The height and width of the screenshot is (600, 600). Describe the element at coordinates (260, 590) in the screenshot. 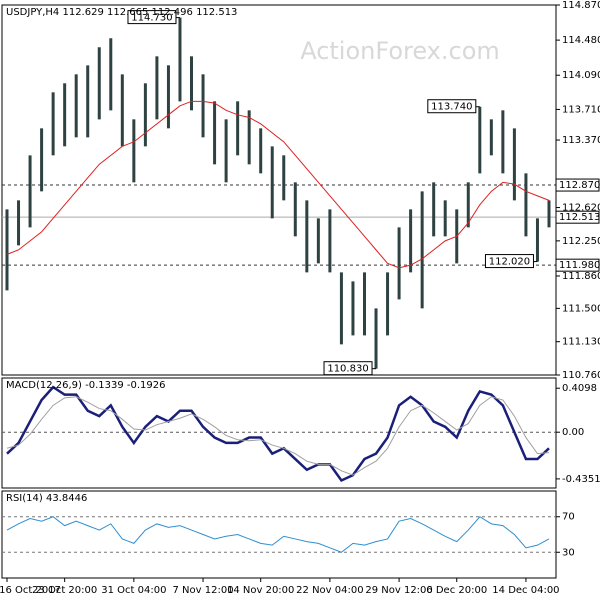

I see `x-tick-label: 14 Nov 20:00` at that location.